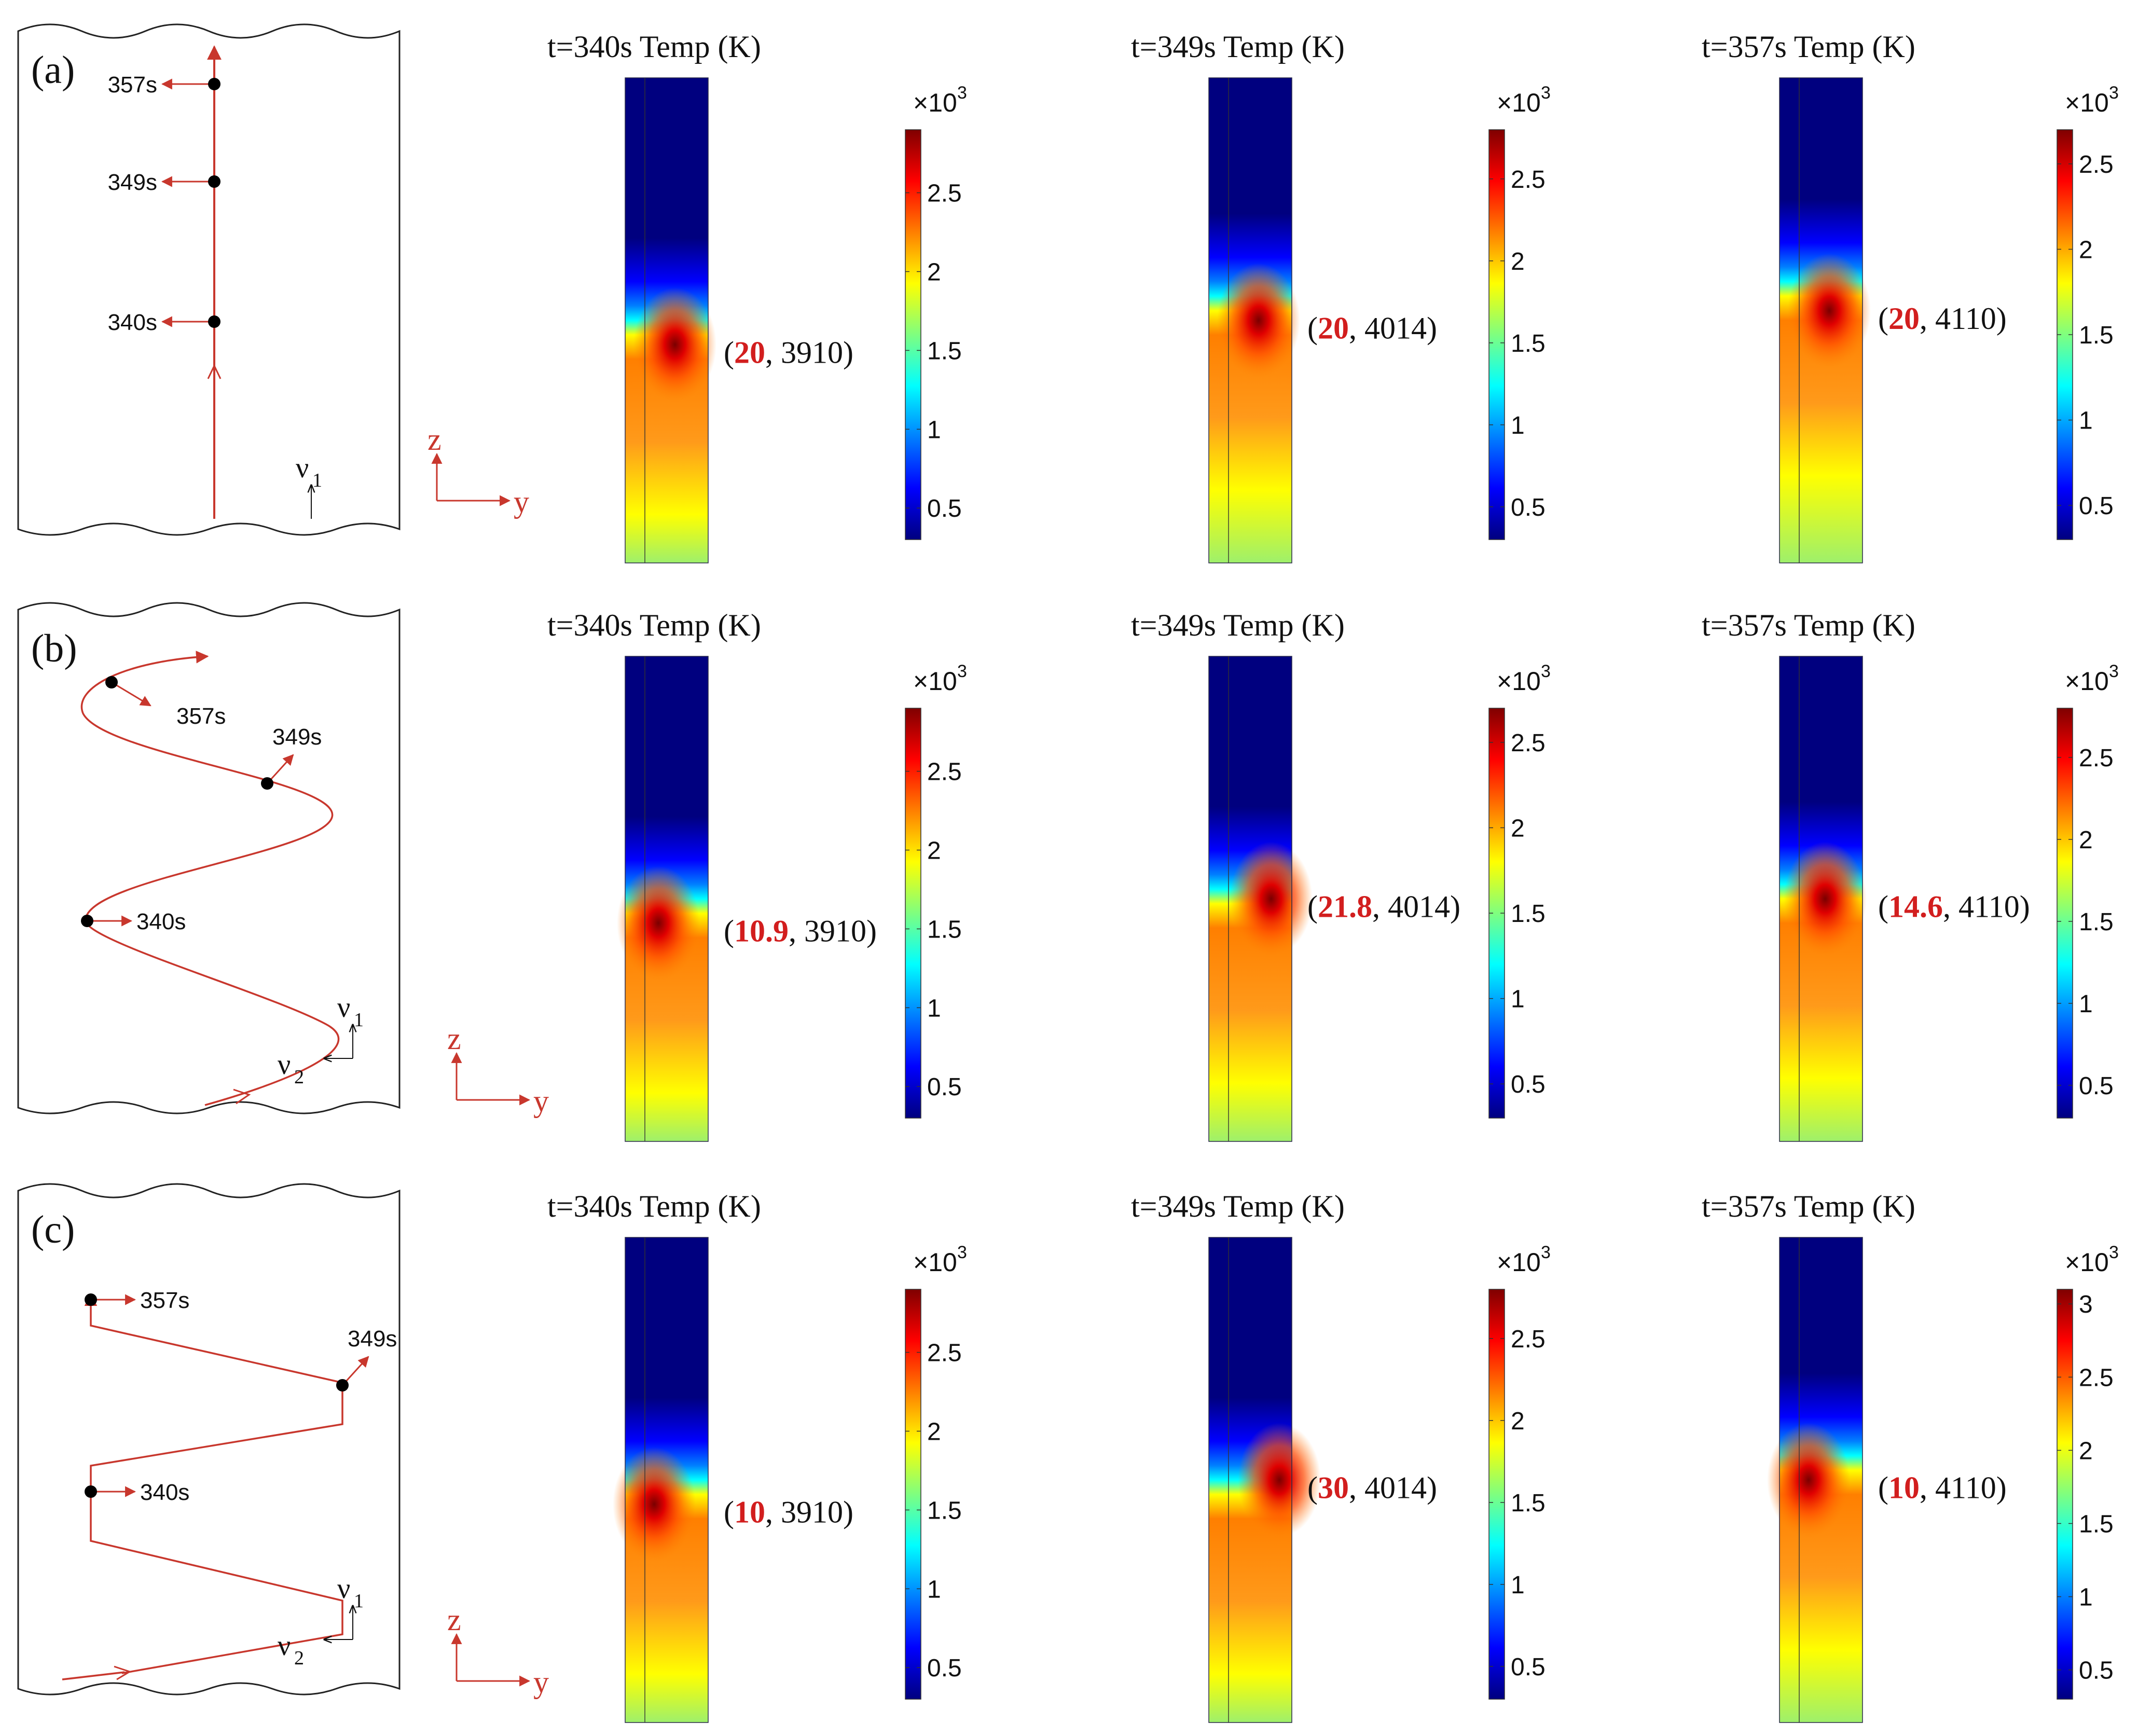 The width and height of the screenshot is (2152, 1736). What do you see at coordinates (132, 85) in the screenshot?
I see `time-marker-label: 357s` at bounding box center [132, 85].